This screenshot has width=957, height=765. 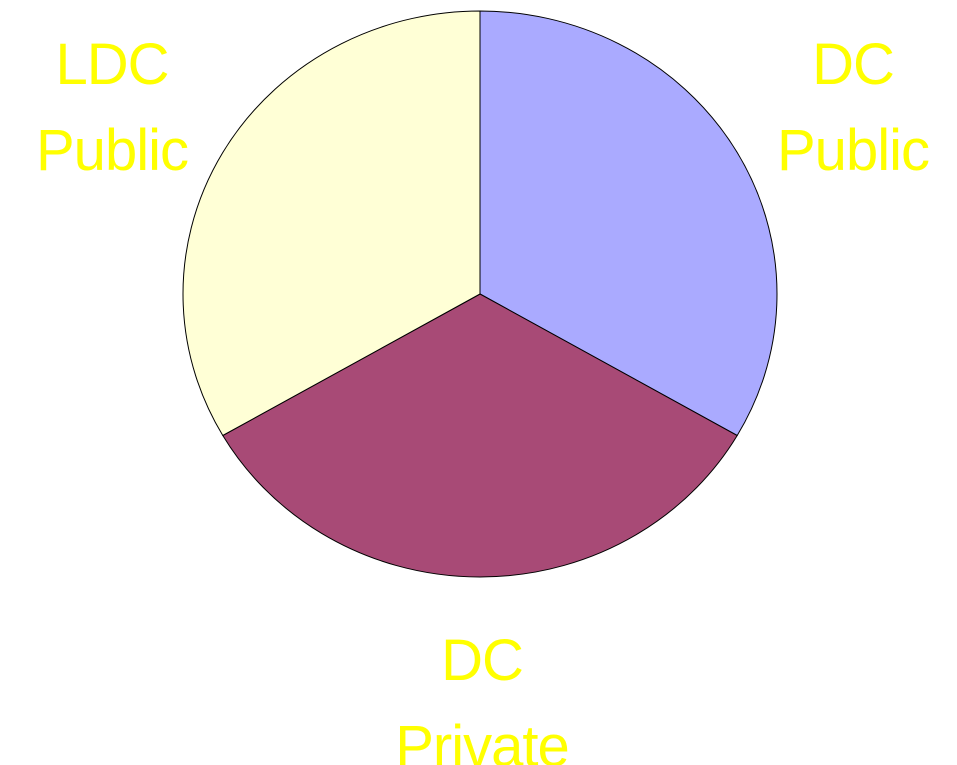 I want to click on slice-label: DC Private, so click(x=482, y=696).